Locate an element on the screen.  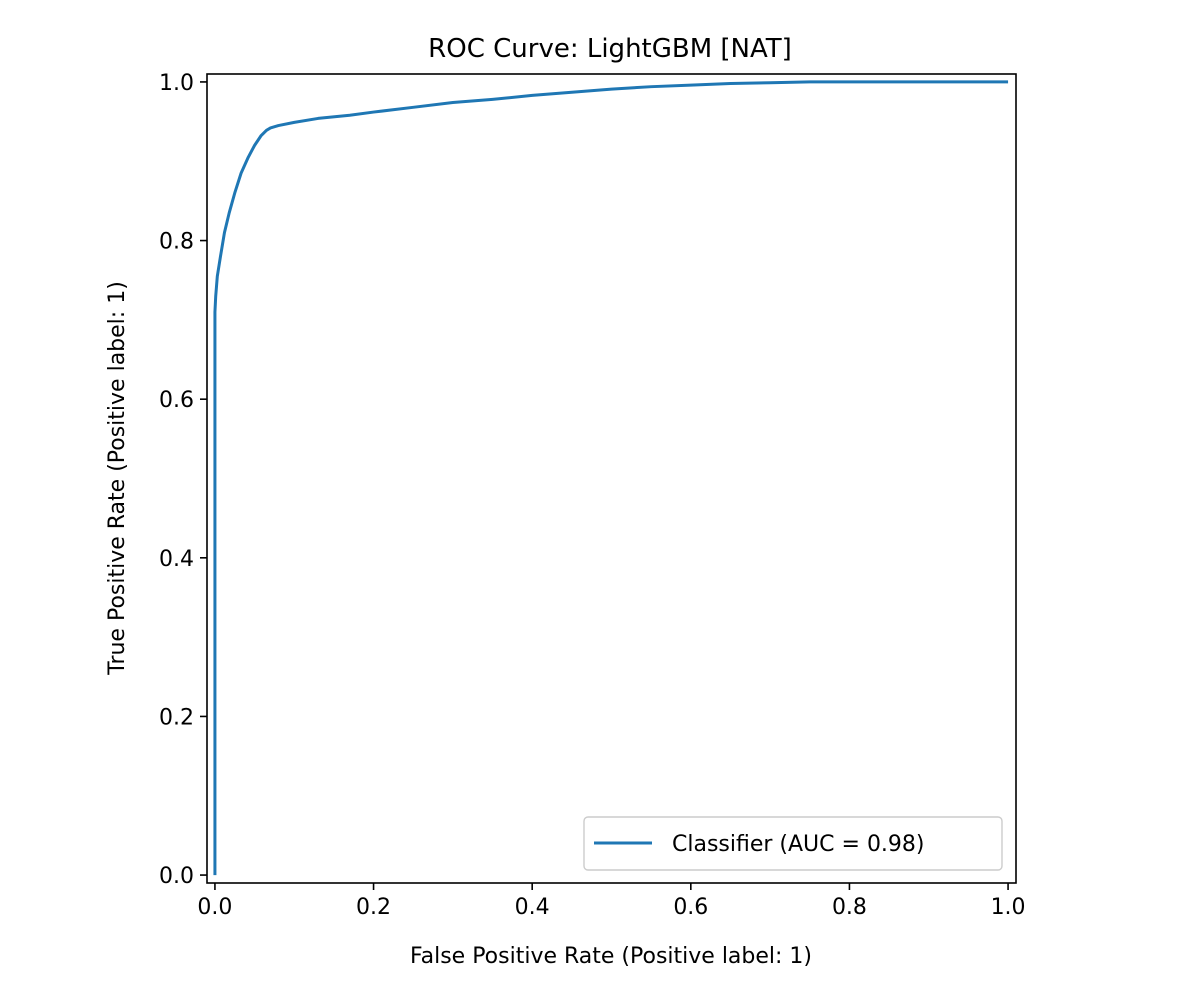
x-tick-label: 1.0 is located at coordinates (1008, 907).